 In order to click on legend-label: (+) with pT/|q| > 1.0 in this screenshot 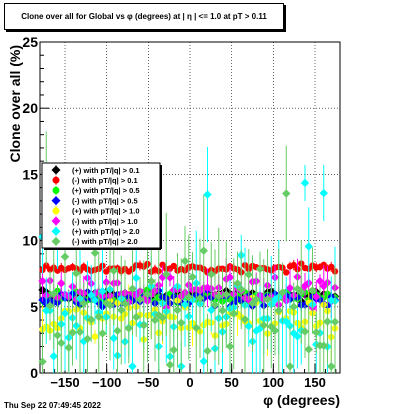, I will do `click(106, 211)`.